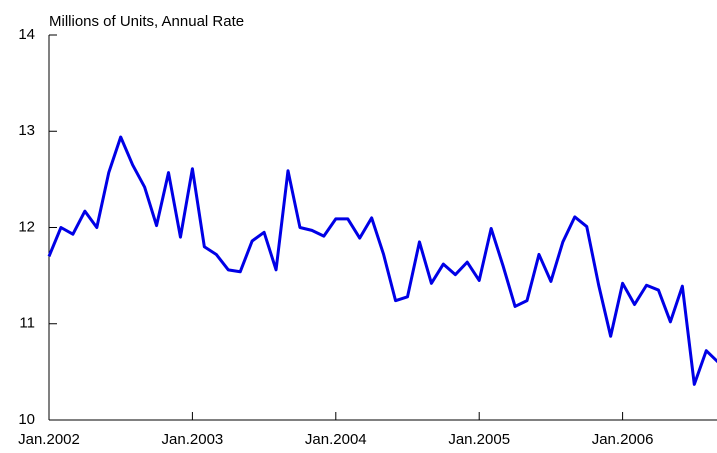  I want to click on x-tick-label: Jan.2006, so click(623, 439).